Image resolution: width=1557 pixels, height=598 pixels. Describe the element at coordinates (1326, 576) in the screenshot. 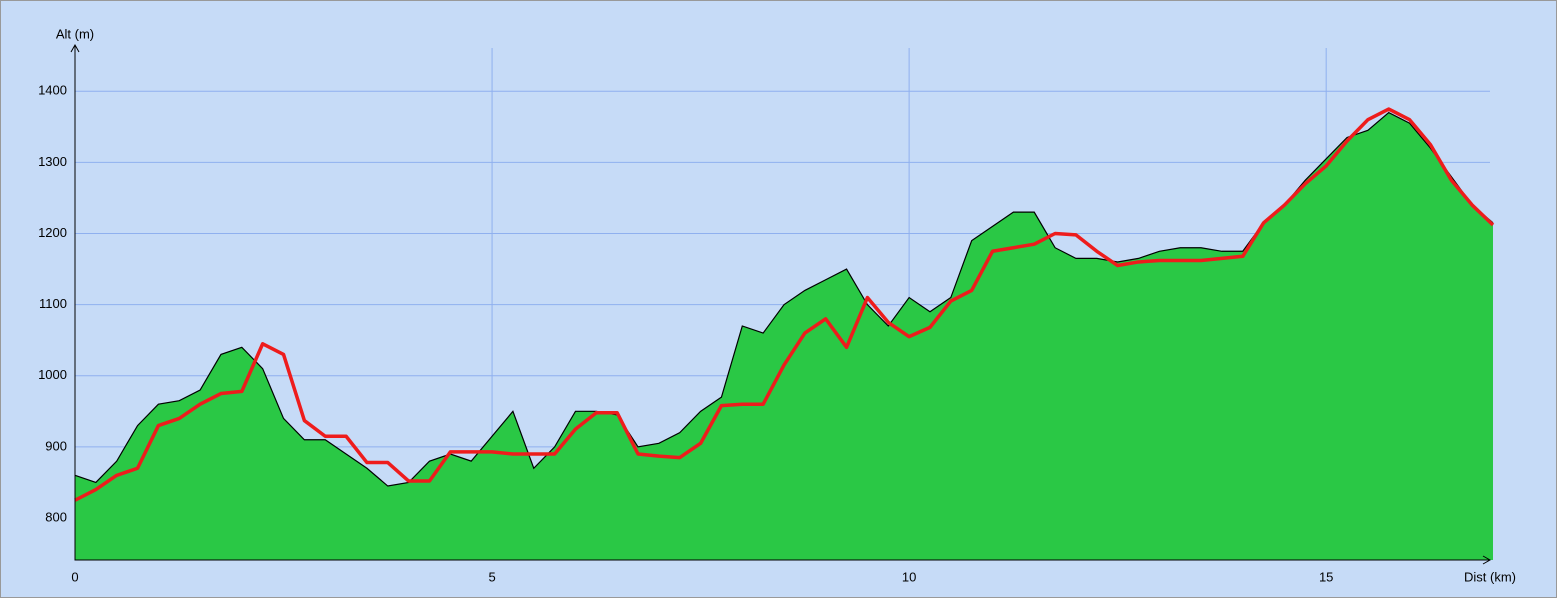

I see `x-tick-label: 15` at that location.